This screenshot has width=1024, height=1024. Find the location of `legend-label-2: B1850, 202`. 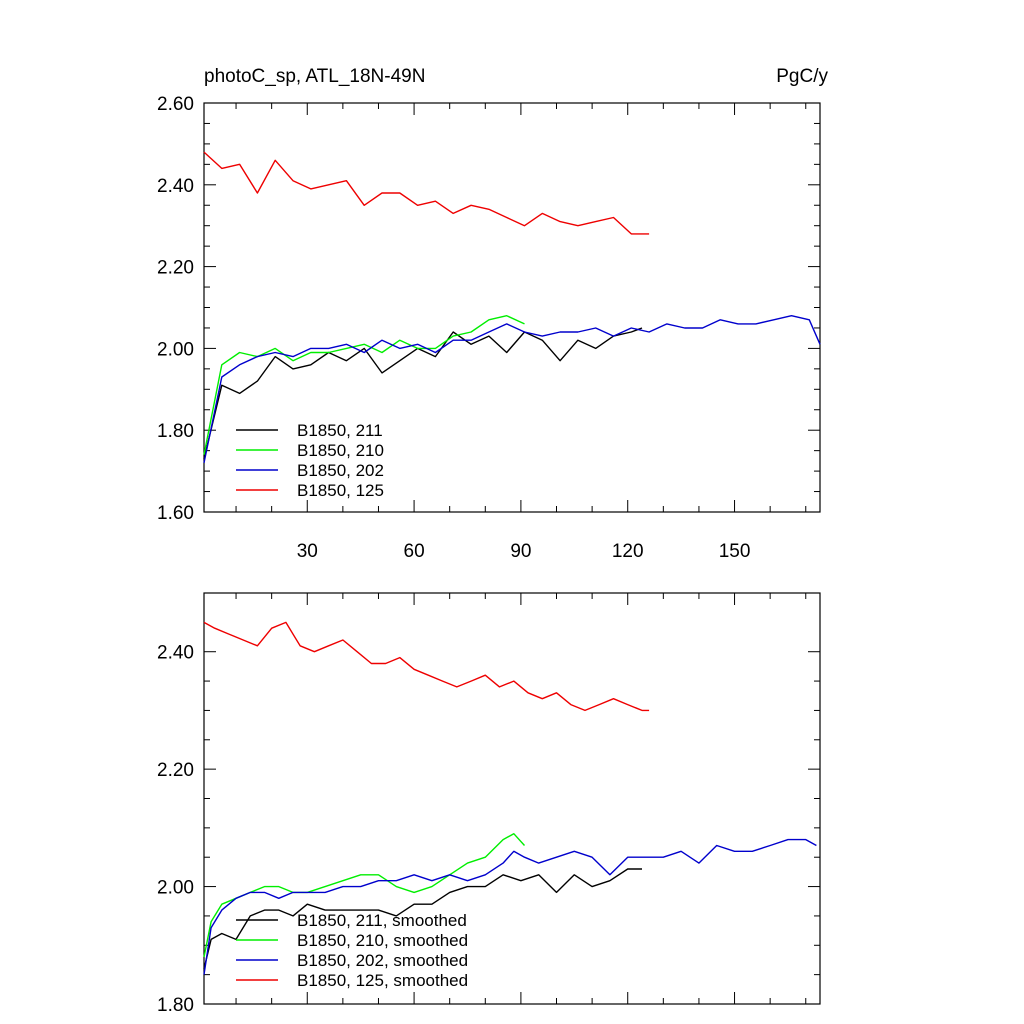

legend-label-2: B1850, 202 is located at coordinates (340, 470).